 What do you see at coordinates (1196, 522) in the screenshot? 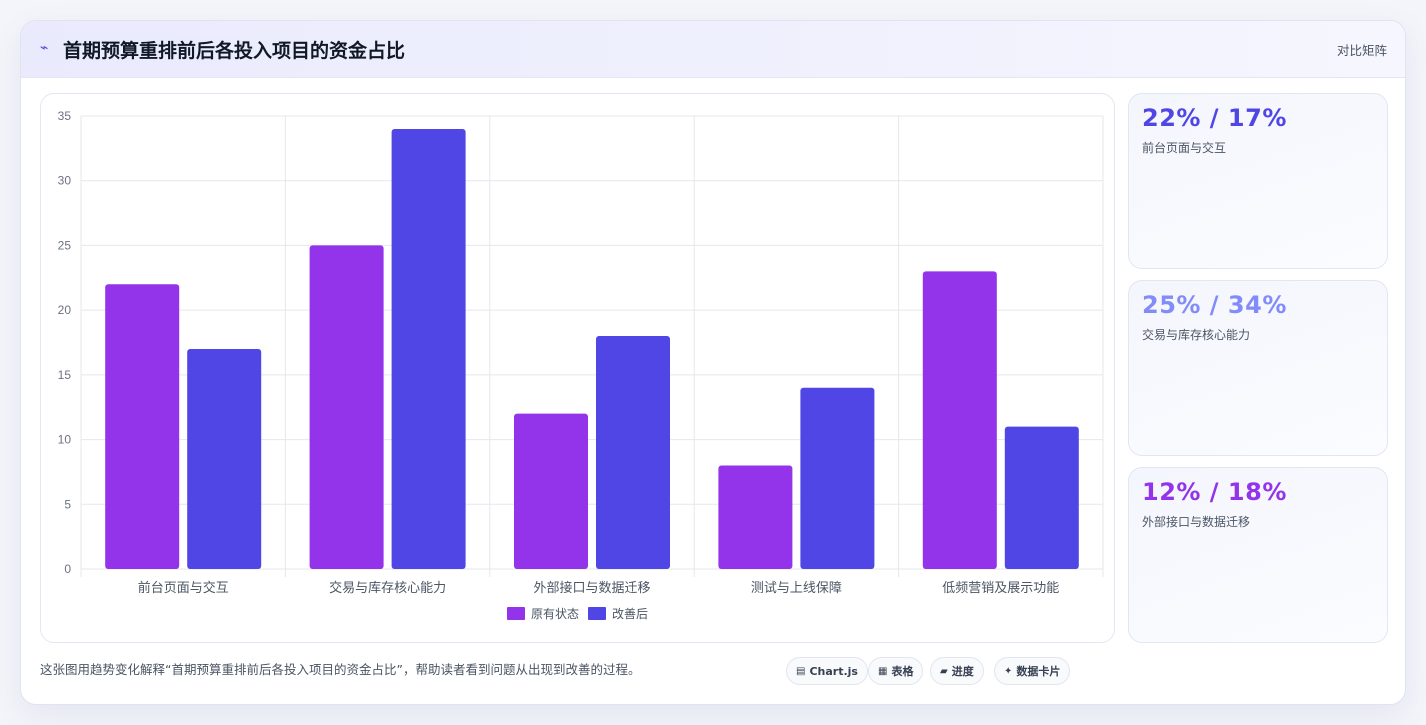
I see `stat-label: 外部接口与数据迁移` at bounding box center [1196, 522].